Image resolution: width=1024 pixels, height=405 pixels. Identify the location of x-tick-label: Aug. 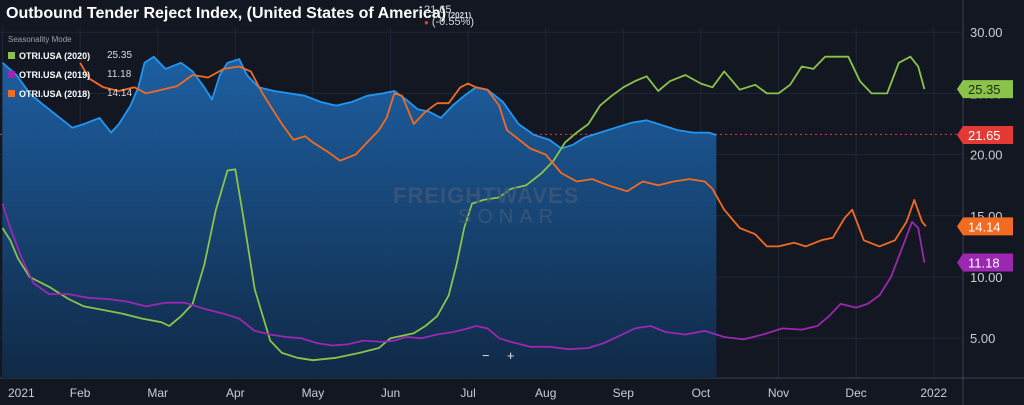
(545, 393).